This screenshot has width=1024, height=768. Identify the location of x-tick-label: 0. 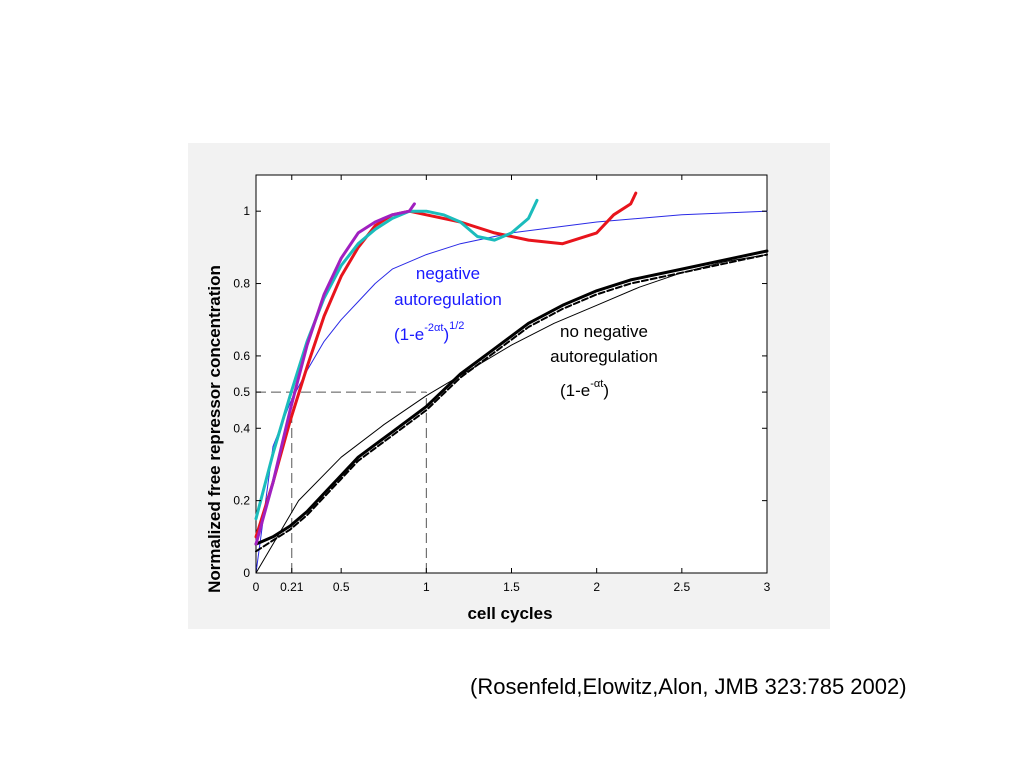
(256, 587).